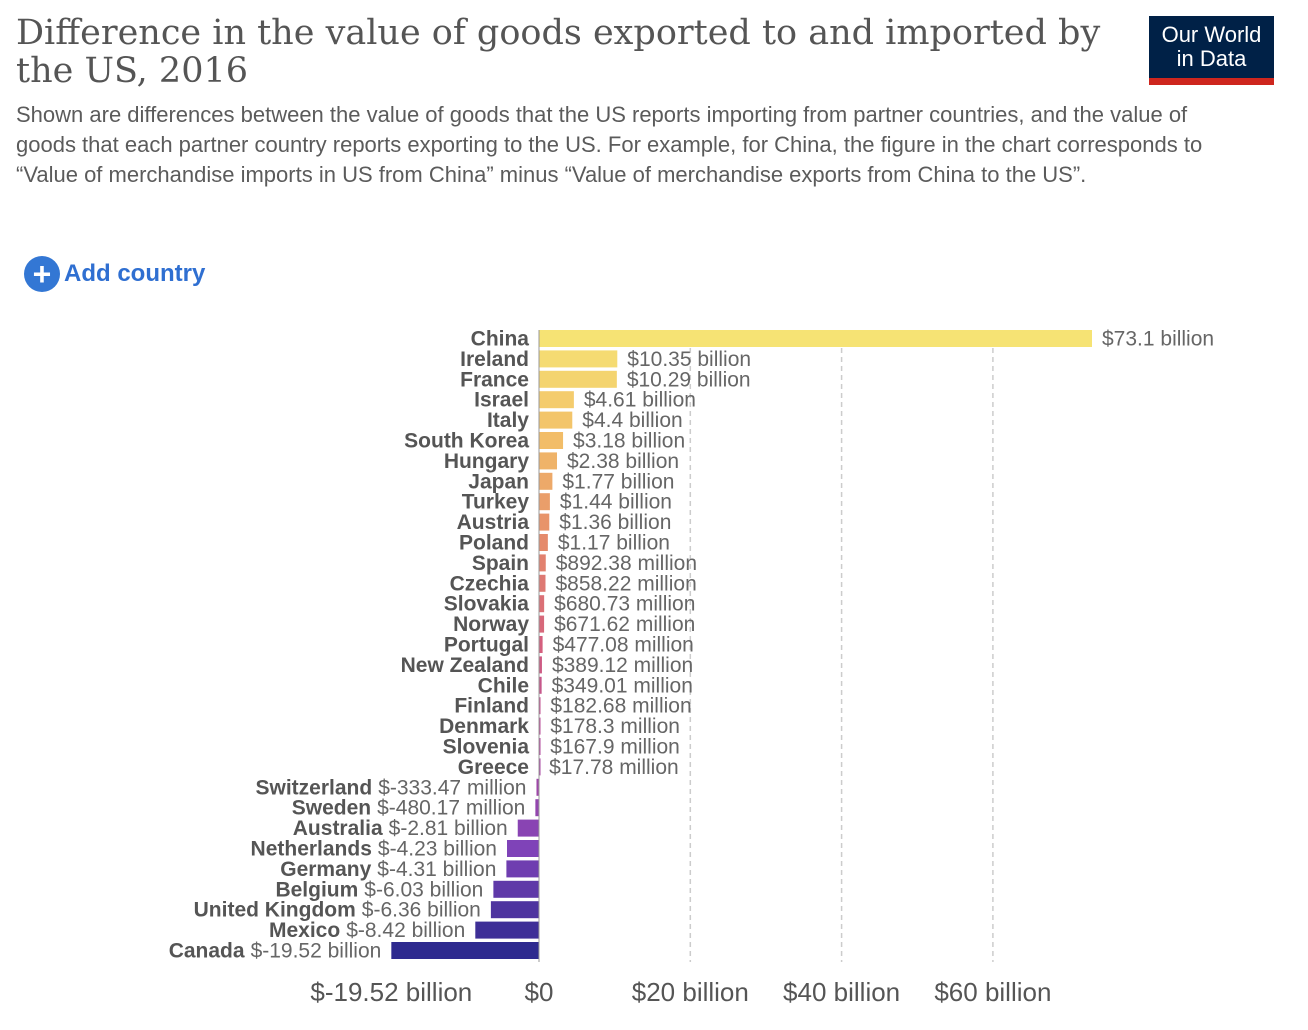 This screenshot has width=1308, height=1030. What do you see at coordinates (331, 808) in the screenshot?
I see `category-label: Sweden` at bounding box center [331, 808].